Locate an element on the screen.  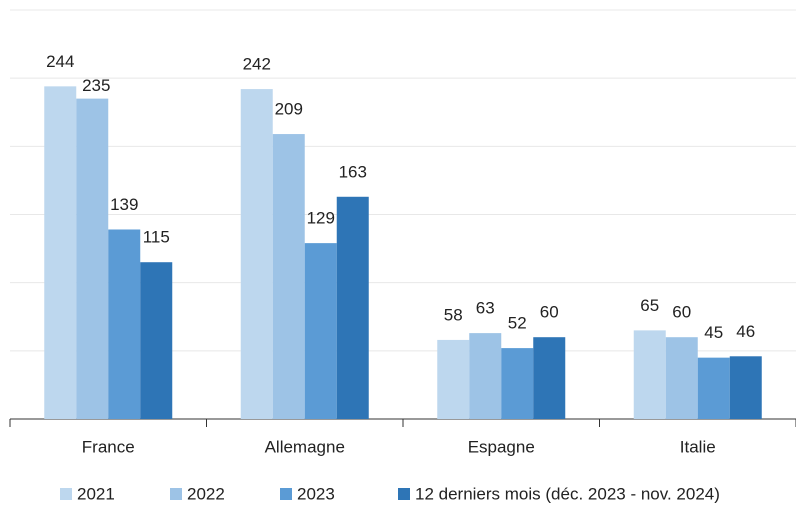
data-label: 244 is located at coordinates (60, 61).